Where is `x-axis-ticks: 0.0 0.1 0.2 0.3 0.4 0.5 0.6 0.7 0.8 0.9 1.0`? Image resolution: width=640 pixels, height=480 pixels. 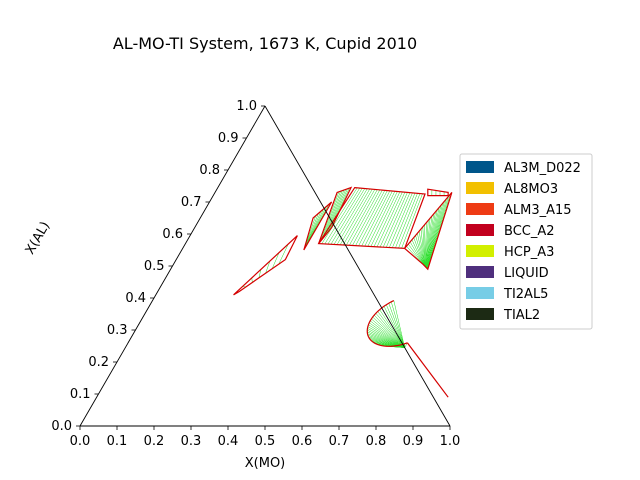
x-axis-ticks: 0.0 0.1 0.2 0.3 0.4 0.5 0.6 0.7 0.8 0.9 1.0 is located at coordinates (265, 437).